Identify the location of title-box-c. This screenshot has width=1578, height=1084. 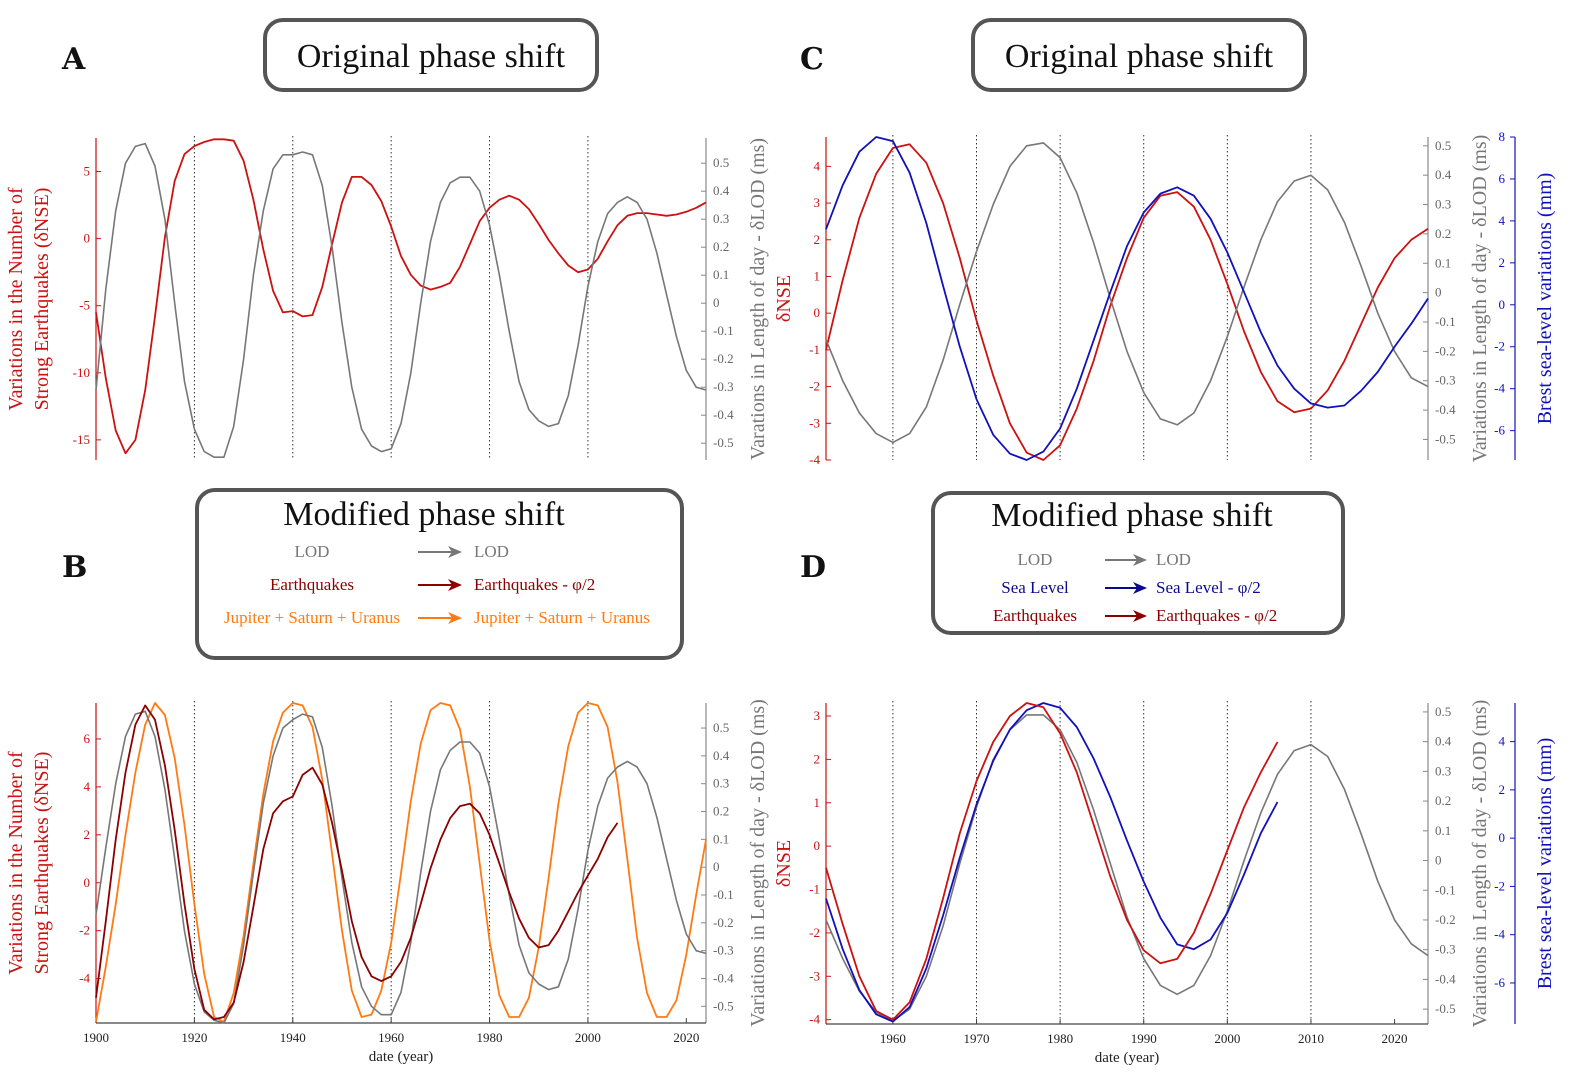
(1139, 55).